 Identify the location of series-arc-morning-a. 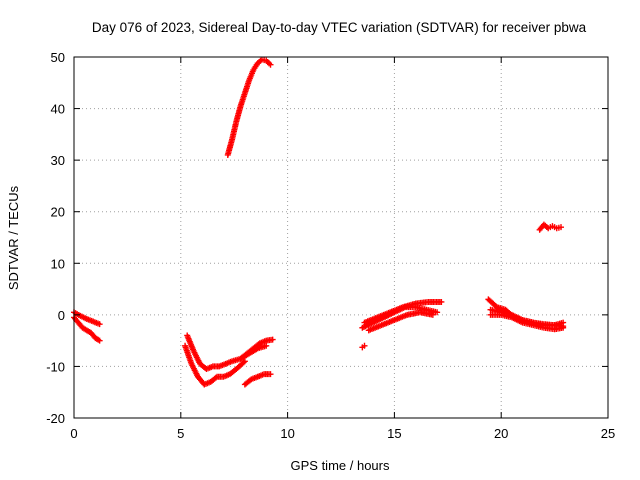
(215, 365).